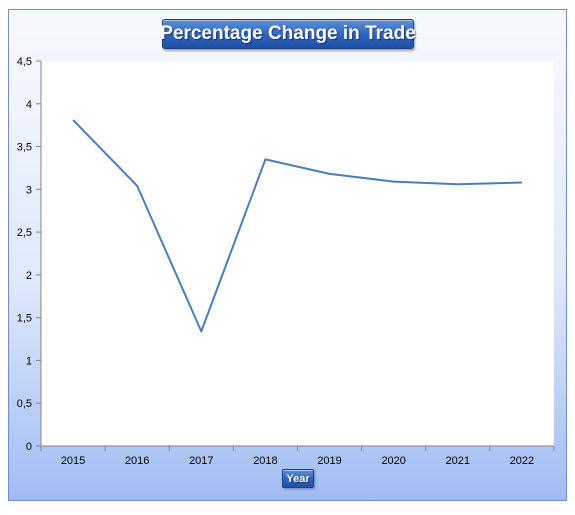 The width and height of the screenshot is (575, 515). I want to click on x-axis: 2015 2016 2017 2018 2019 2020 2021 2022, so click(297, 456).